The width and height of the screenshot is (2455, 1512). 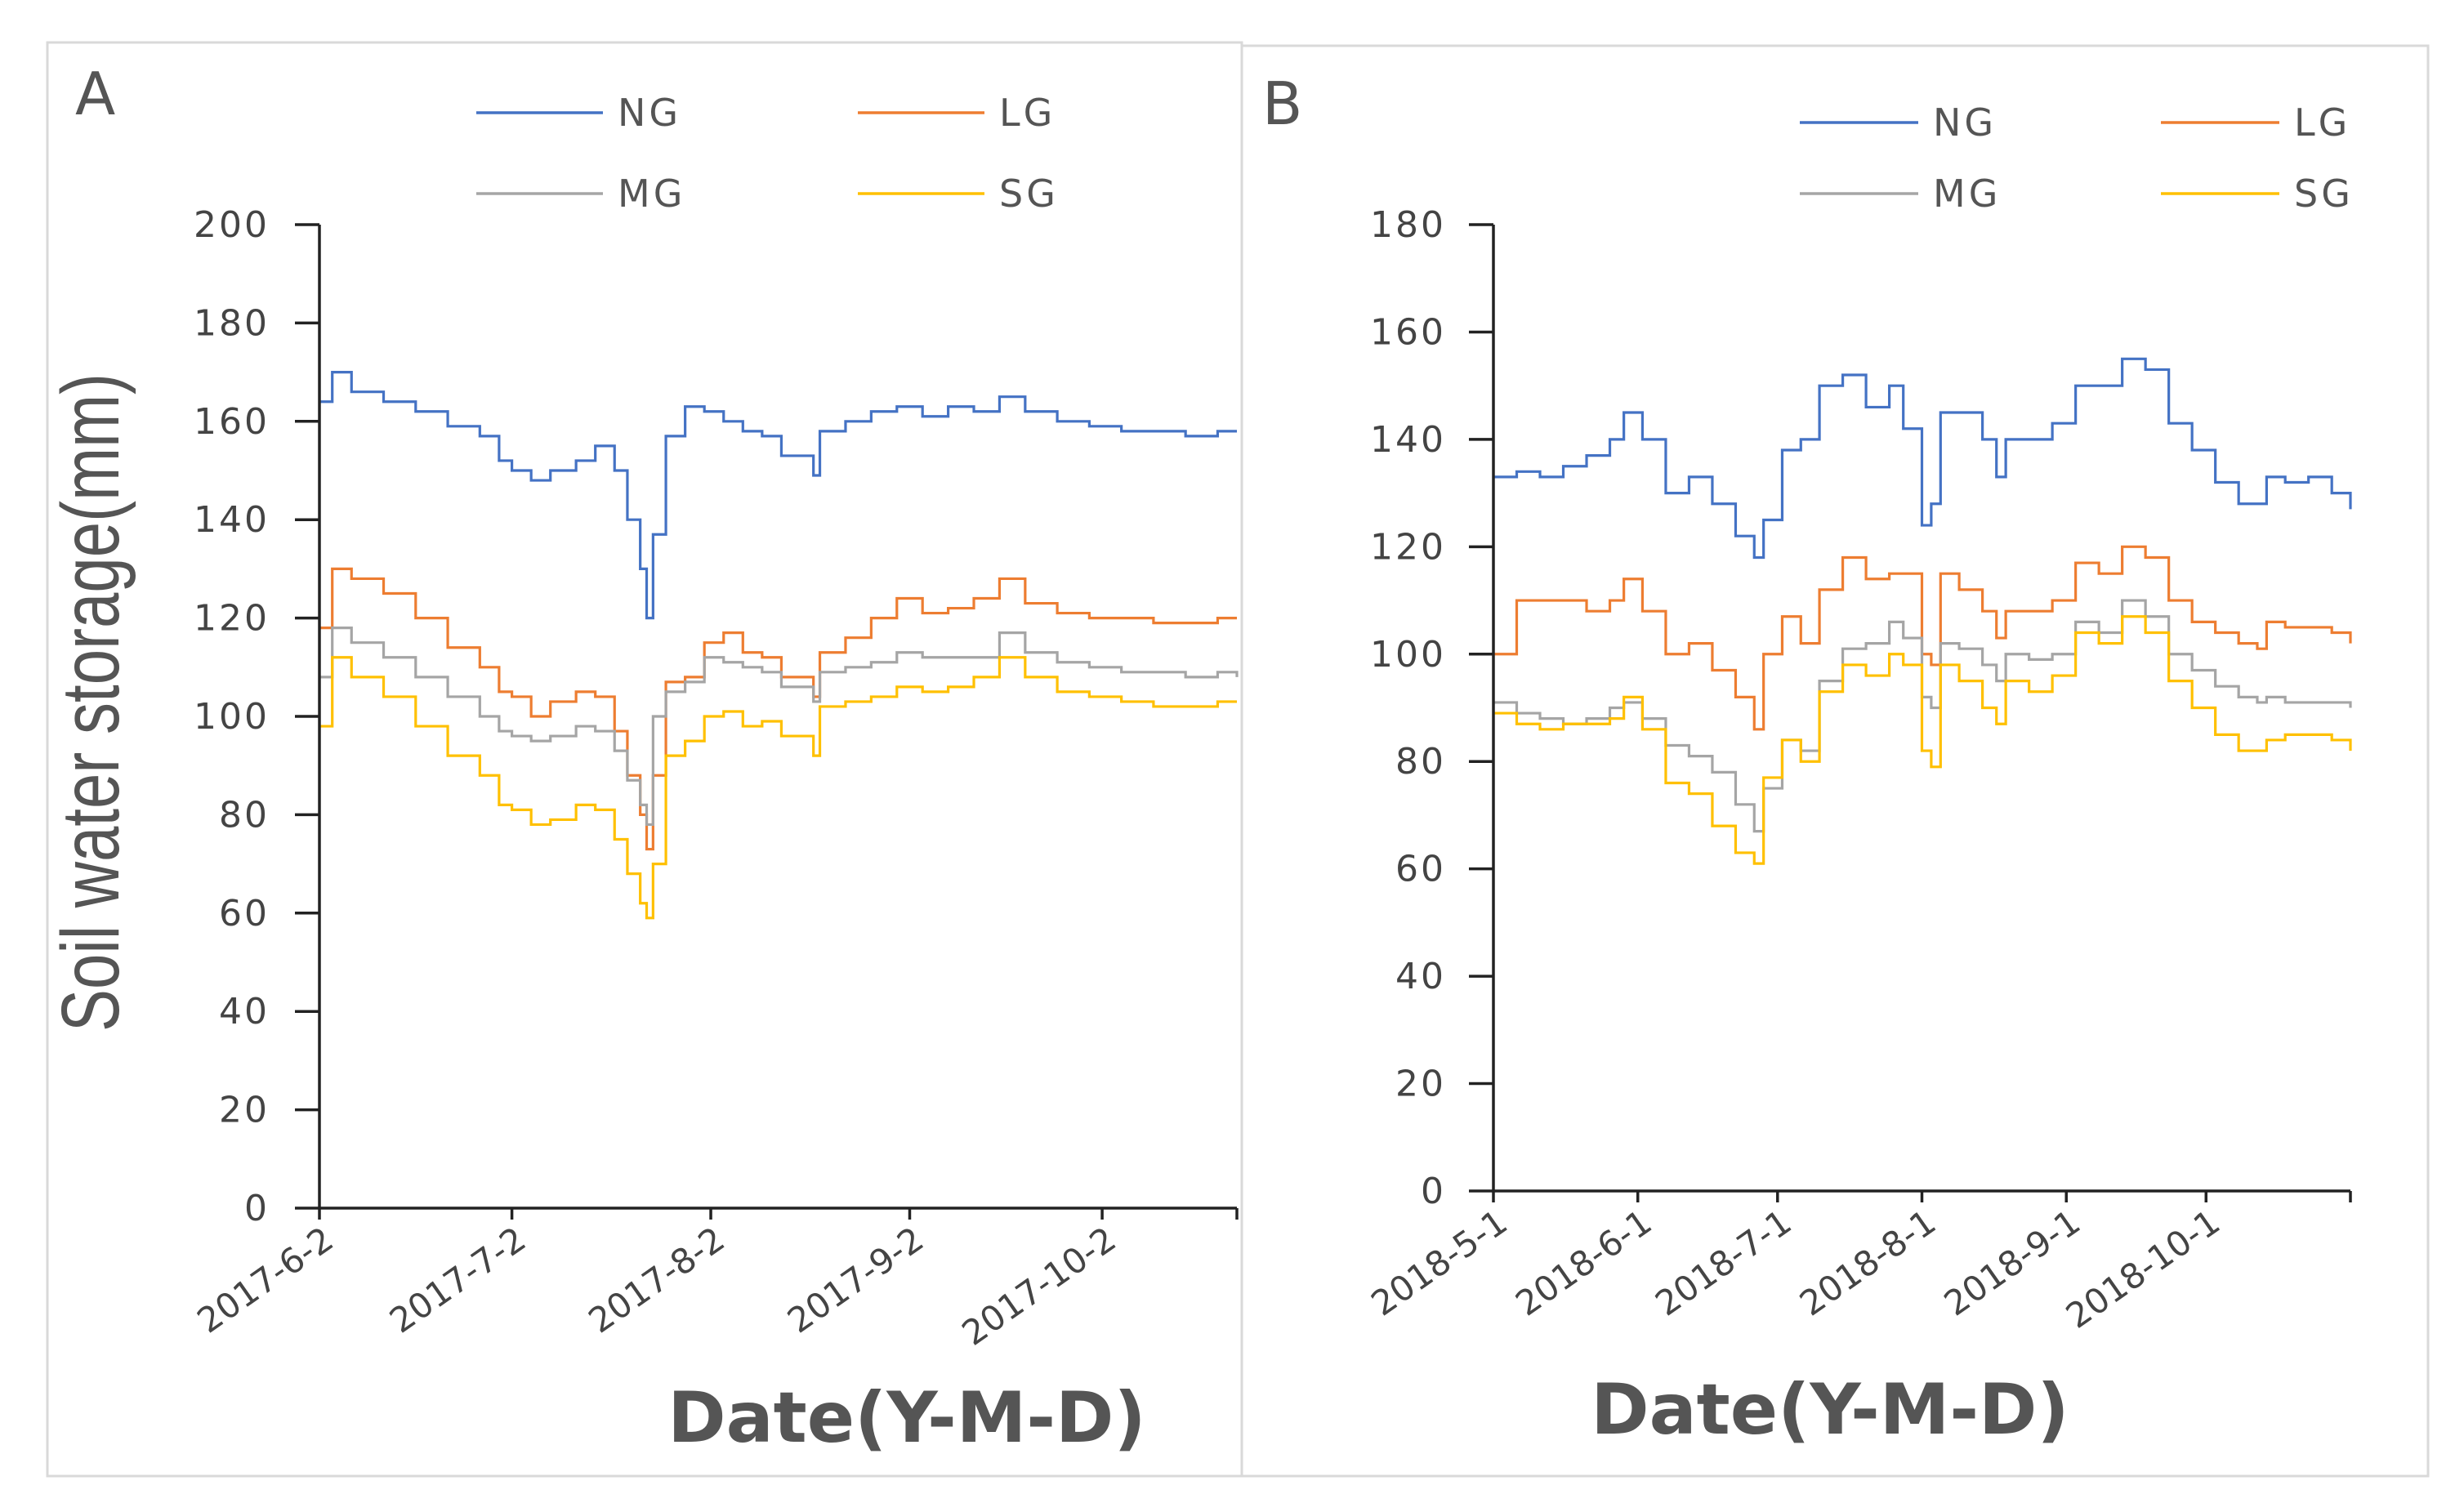 What do you see at coordinates (232, 422) in the screenshot?
I see `panel-a-y-tick-label: 160` at bounding box center [232, 422].